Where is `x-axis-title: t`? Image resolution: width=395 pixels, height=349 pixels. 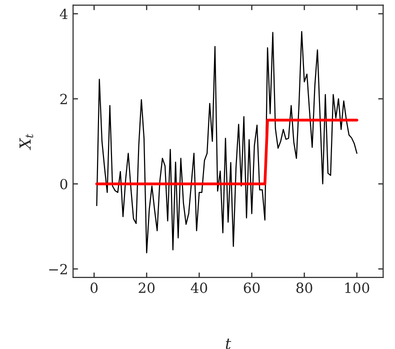 x-axis-title: t is located at coordinates (229, 343).